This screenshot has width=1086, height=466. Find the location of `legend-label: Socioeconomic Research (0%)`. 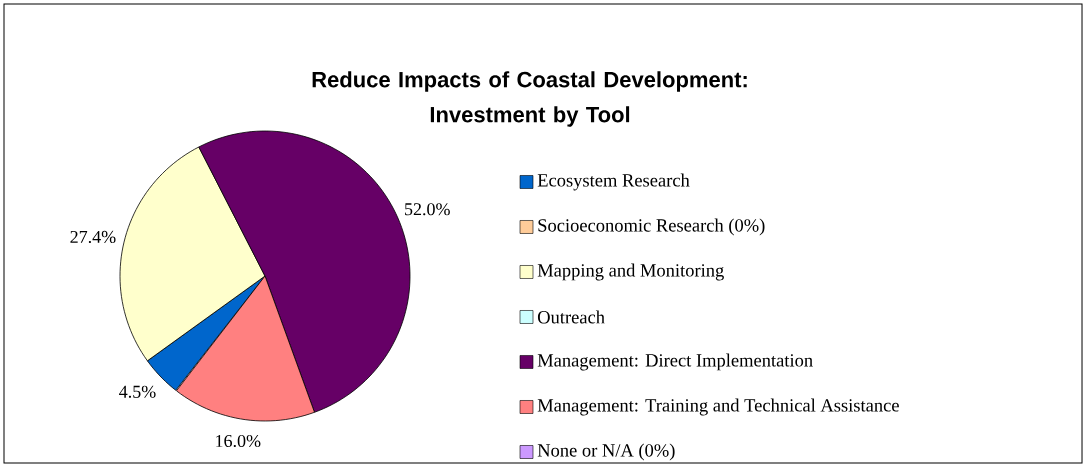

legend-label: Socioeconomic Research (0%) is located at coordinates (651, 227).